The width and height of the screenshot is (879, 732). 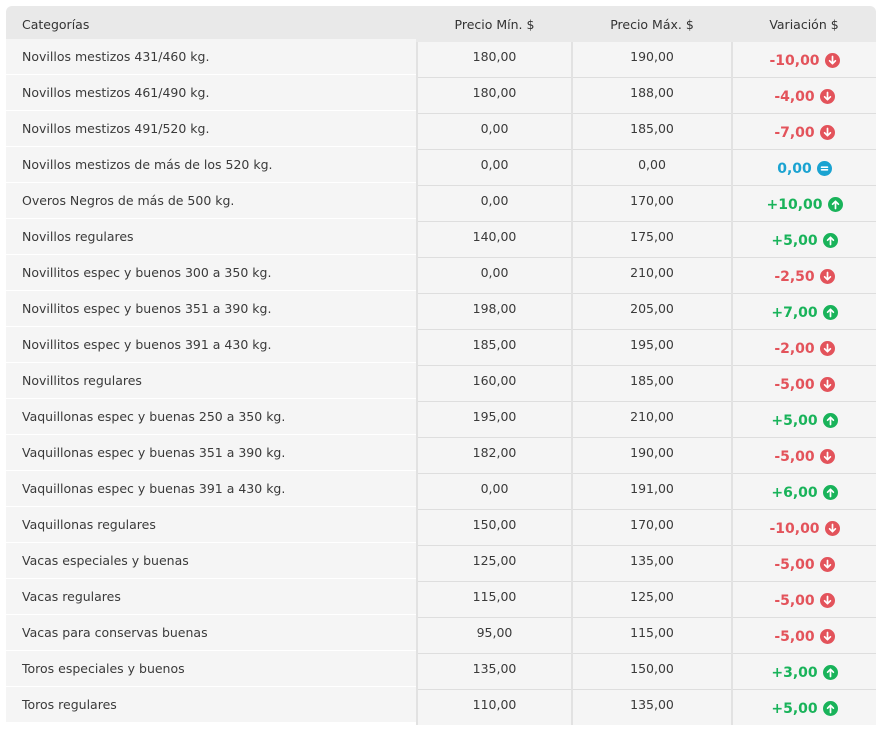 I want to click on max-price-cell: 175,00, so click(x=651, y=239).